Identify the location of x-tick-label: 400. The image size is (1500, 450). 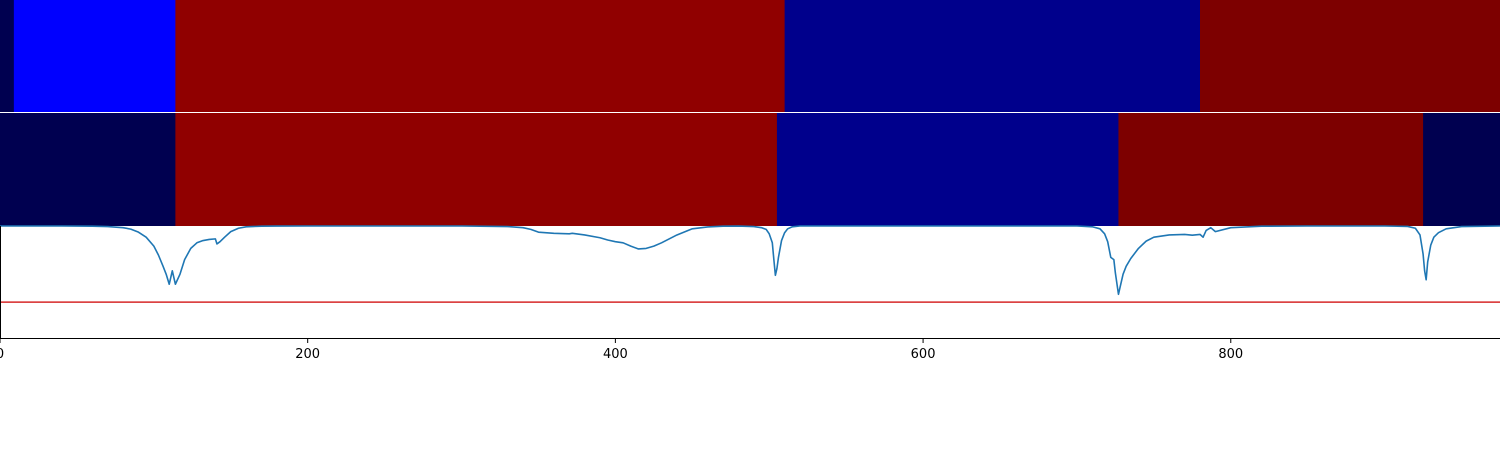
(615, 354).